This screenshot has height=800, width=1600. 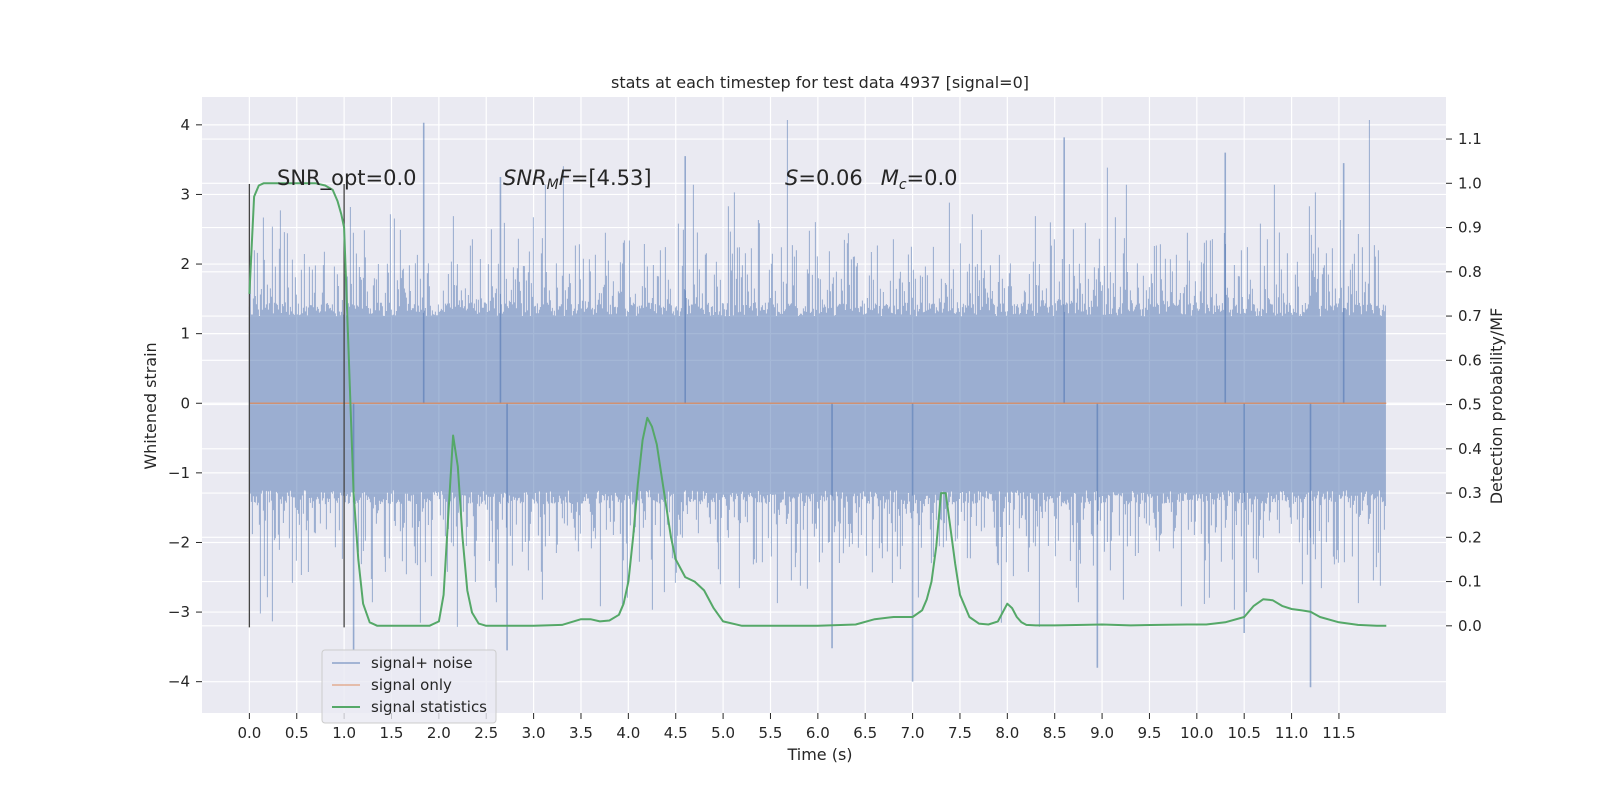 What do you see at coordinates (1464, 382) in the screenshot?
I see `y-axis-right: 1.1 1.0 0.9 0.8 0.7 0.6 0.5 0.4 0.3 0.2 0.1 0.0` at bounding box center [1464, 382].